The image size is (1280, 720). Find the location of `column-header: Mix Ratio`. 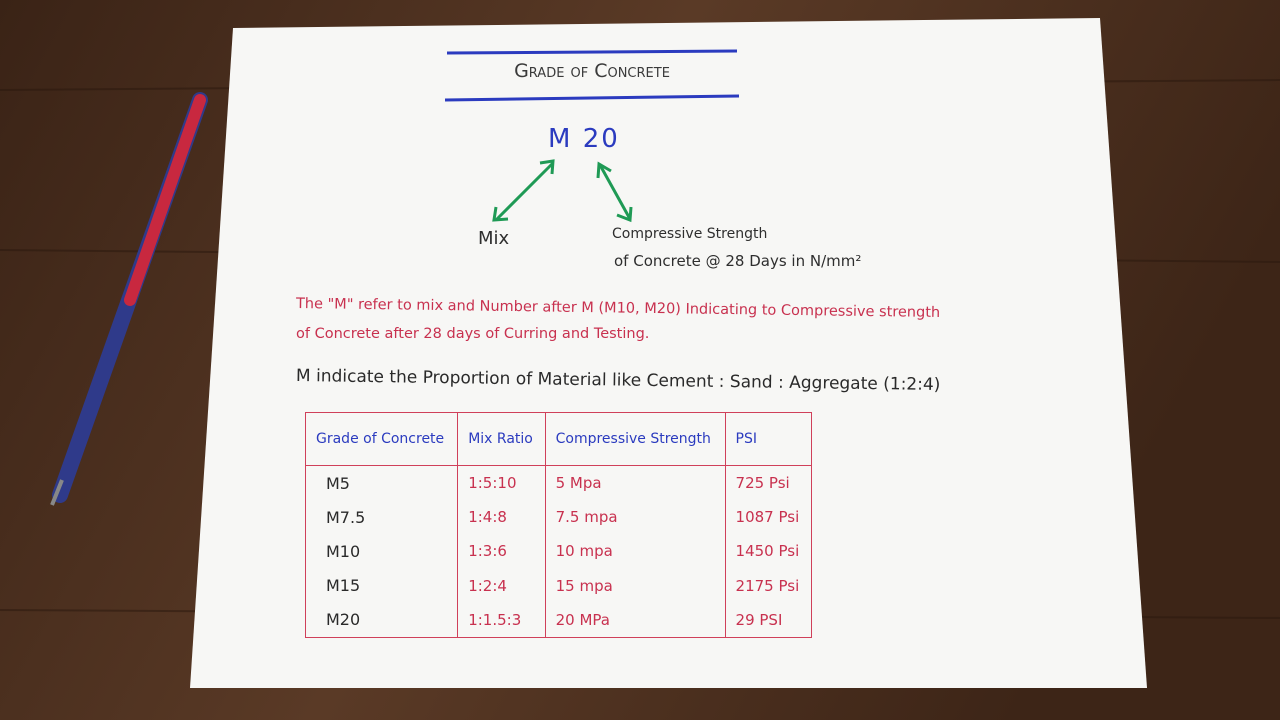

column-header: Mix Ratio is located at coordinates (501, 439).